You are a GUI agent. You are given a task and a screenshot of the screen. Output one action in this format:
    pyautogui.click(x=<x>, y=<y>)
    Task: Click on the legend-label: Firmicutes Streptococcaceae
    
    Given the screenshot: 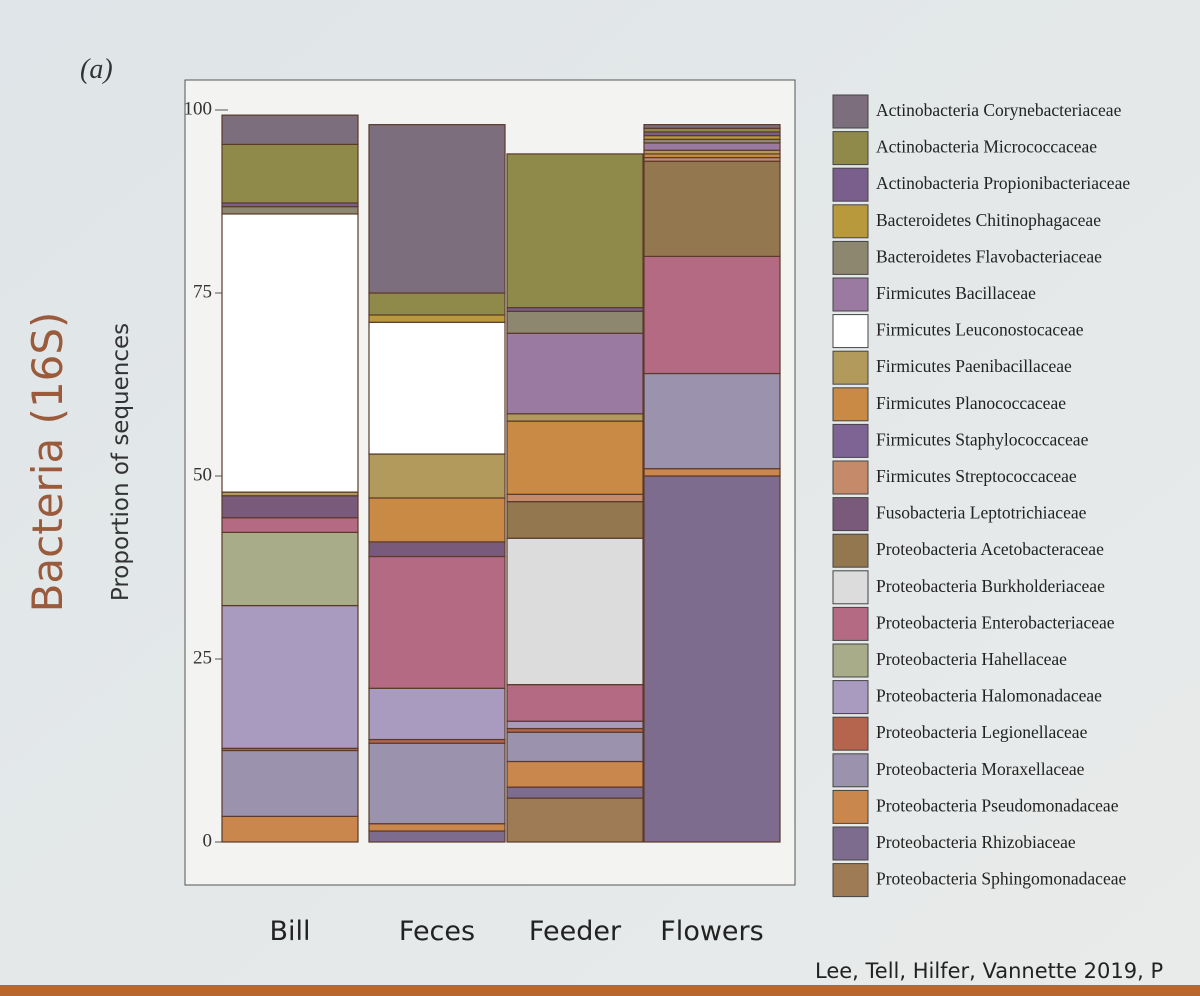 What is the action you would take?
    pyautogui.click(x=976, y=476)
    